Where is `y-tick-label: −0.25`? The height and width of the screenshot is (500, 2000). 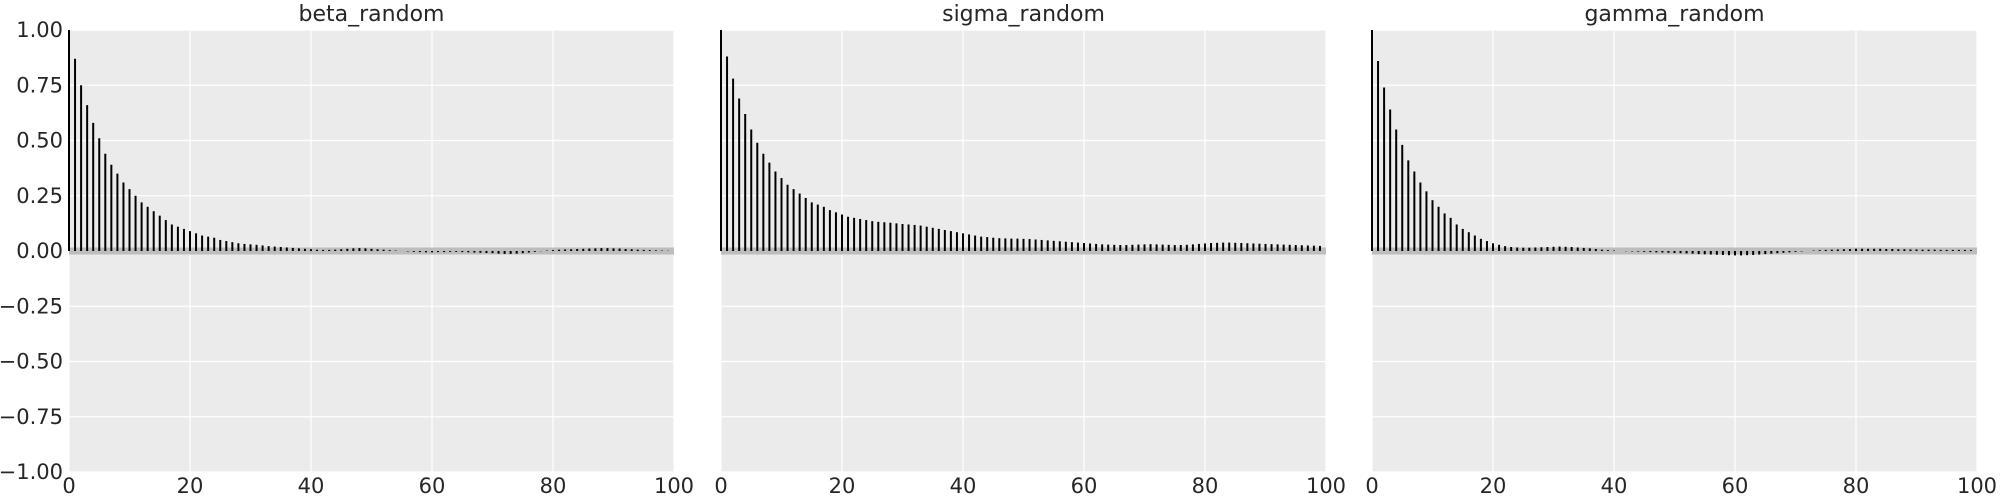
y-tick-label: −0.25 is located at coordinates (31, 306).